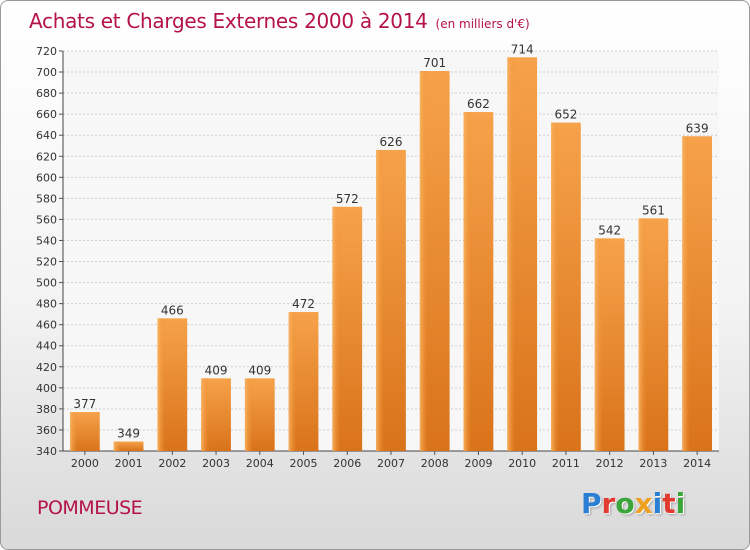  What do you see at coordinates (172, 463) in the screenshot?
I see `x-tick-label: 2002` at bounding box center [172, 463].